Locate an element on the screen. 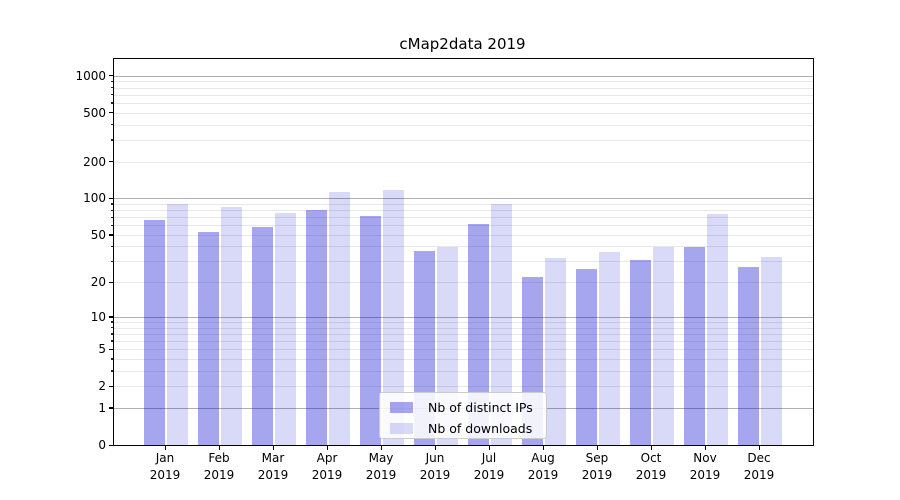  legend-label: Nb of distinct IPs is located at coordinates (480, 407).